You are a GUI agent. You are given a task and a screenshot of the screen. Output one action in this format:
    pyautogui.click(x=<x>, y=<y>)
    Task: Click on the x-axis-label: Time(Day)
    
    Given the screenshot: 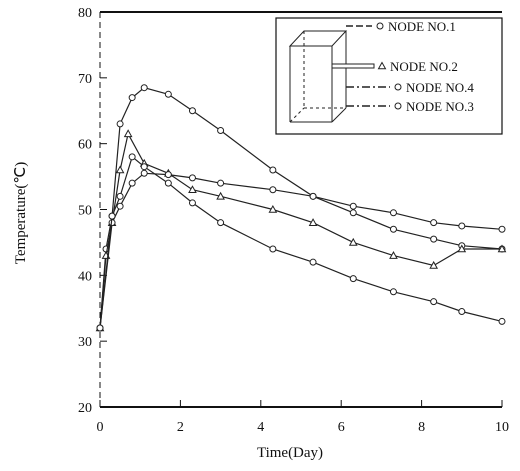 What is the action you would take?
    pyautogui.click(x=290, y=453)
    